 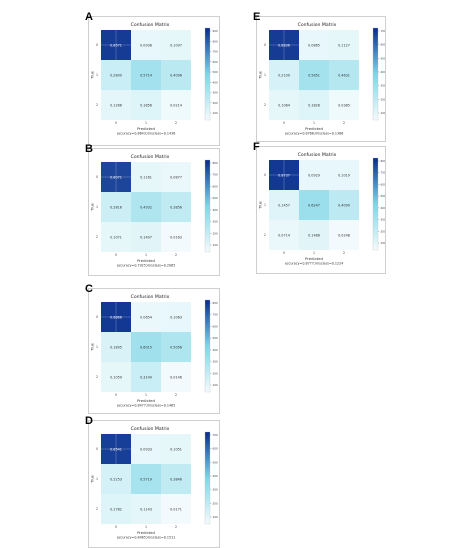 What do you see at coordinates (284, 105) in the screenshot?
I see `cell-label: 0.1064` at bounding box center [284, 105].